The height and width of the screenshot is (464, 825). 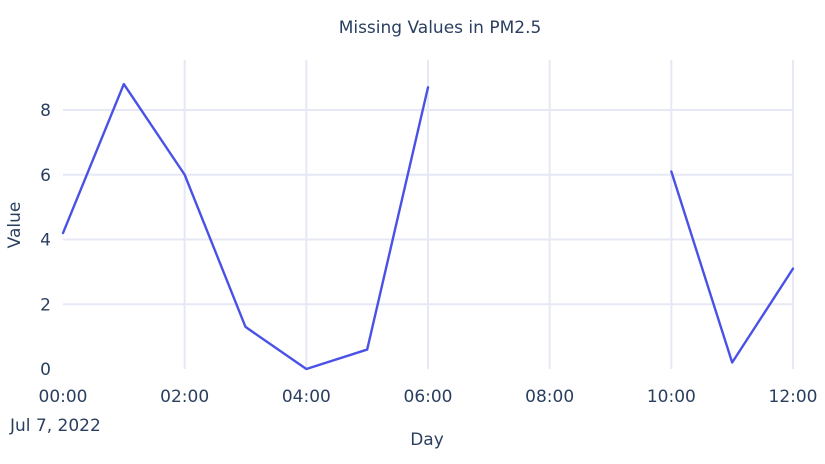 What do you see at coordinates (732, 267) in the screenshot?
I see `series-line-segment` at bounding box center [732, 267].